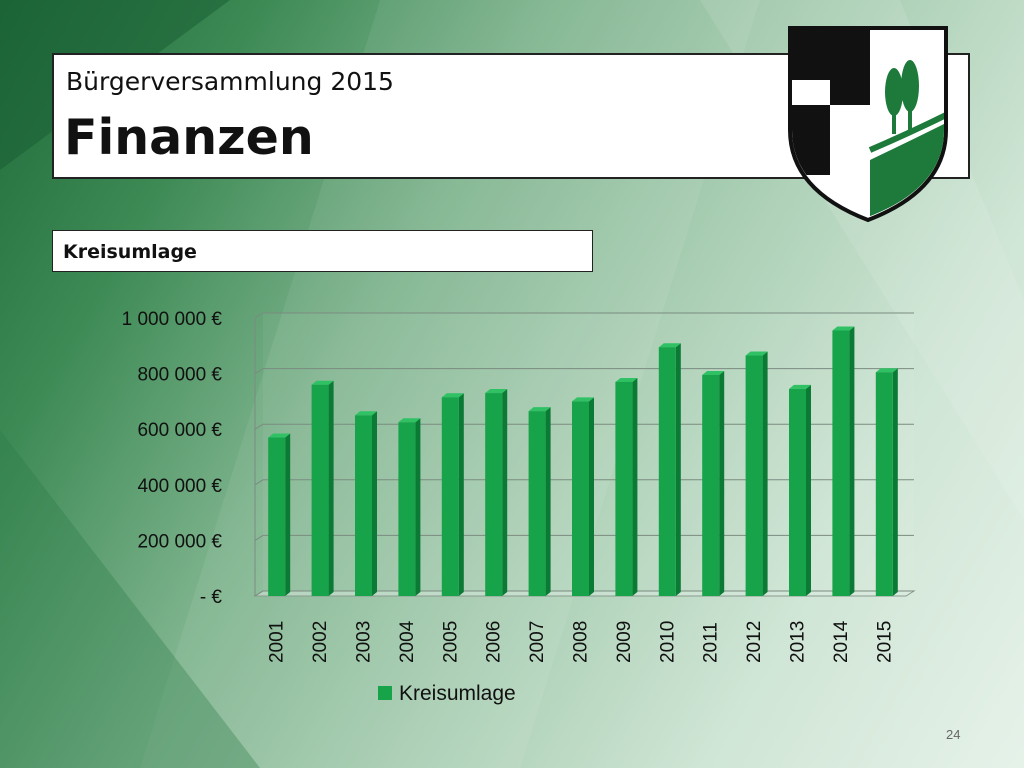 This screenshot has height=768, width=1024. Describe the element at coordinates (754, 642) in the screenshot. I see `x-tick-label: 2012` at that location.